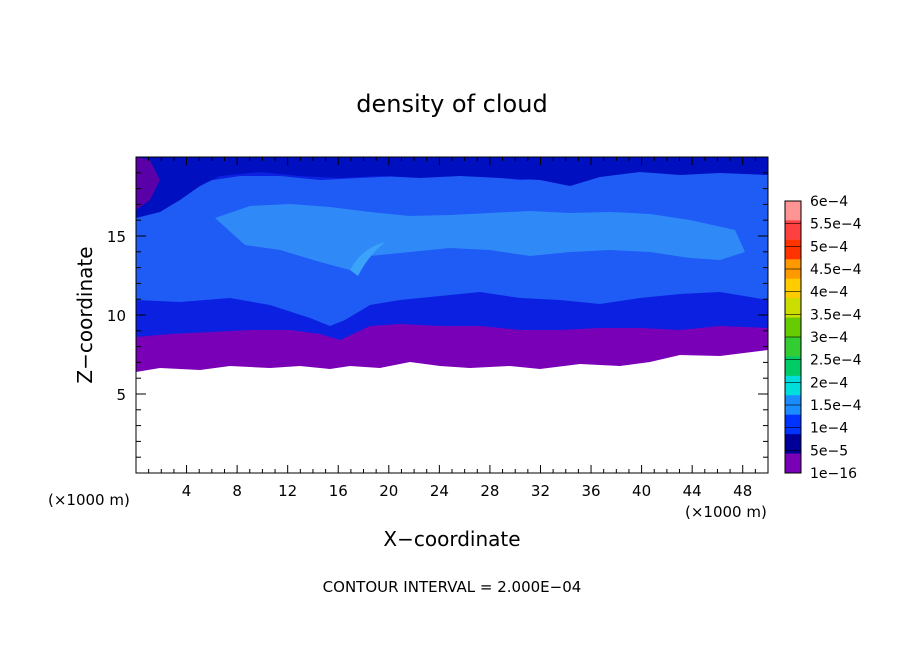 The image size is (904, 654). What do you see at coordinates (85, 314) in the screenshot?
I see `y-axis-label: Z−coordinate` at bounding box center [85, 314].